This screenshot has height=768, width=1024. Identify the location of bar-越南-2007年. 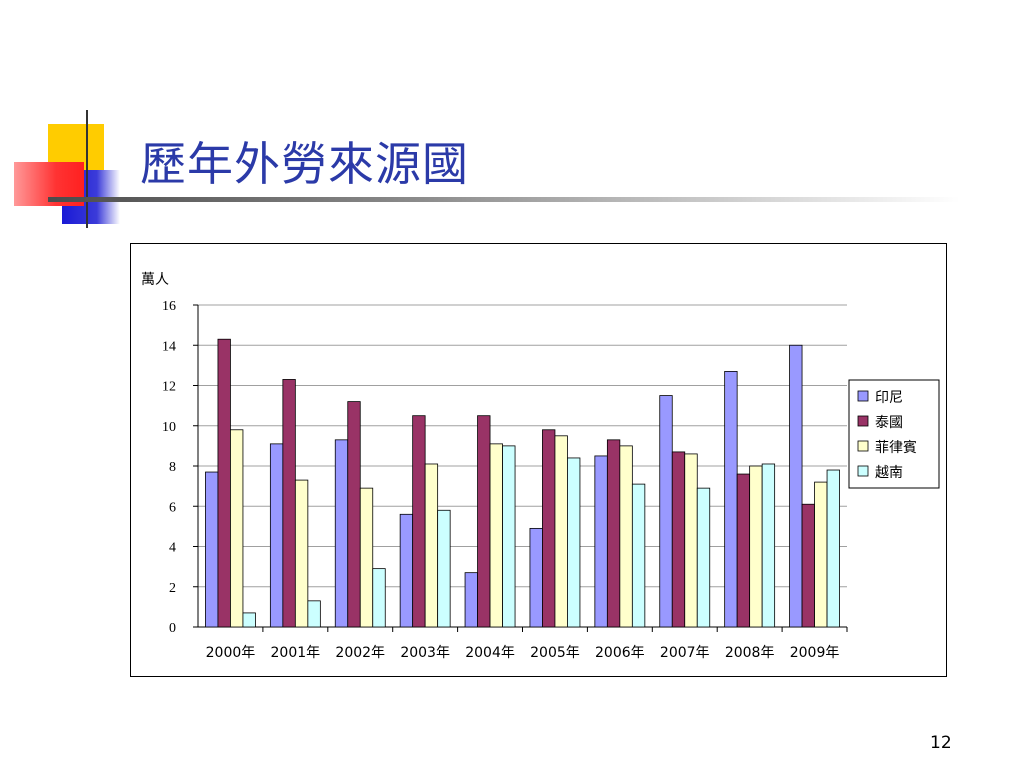
(703, 557).